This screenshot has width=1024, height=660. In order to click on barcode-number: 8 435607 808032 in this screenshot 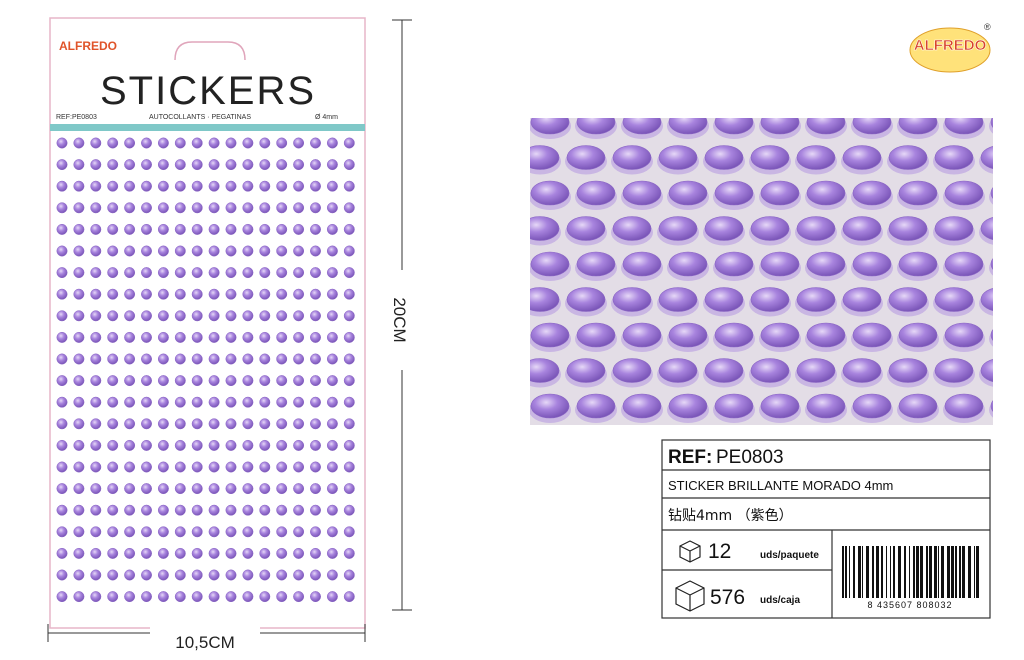, I will do `click(909, 605)`.